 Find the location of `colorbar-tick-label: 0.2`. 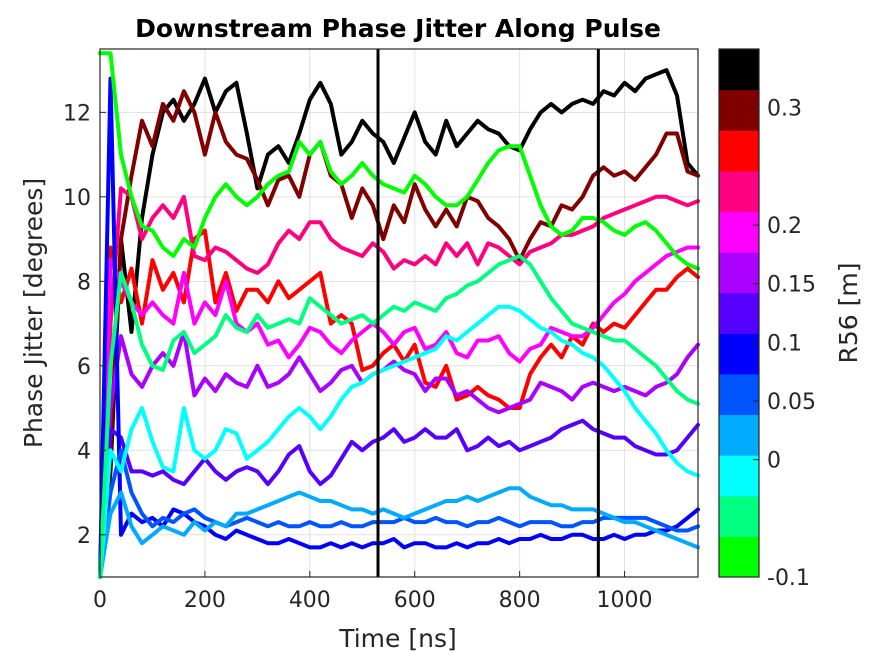

colorbar-tick-label: 0.2 is located at coordinates (784, 226).